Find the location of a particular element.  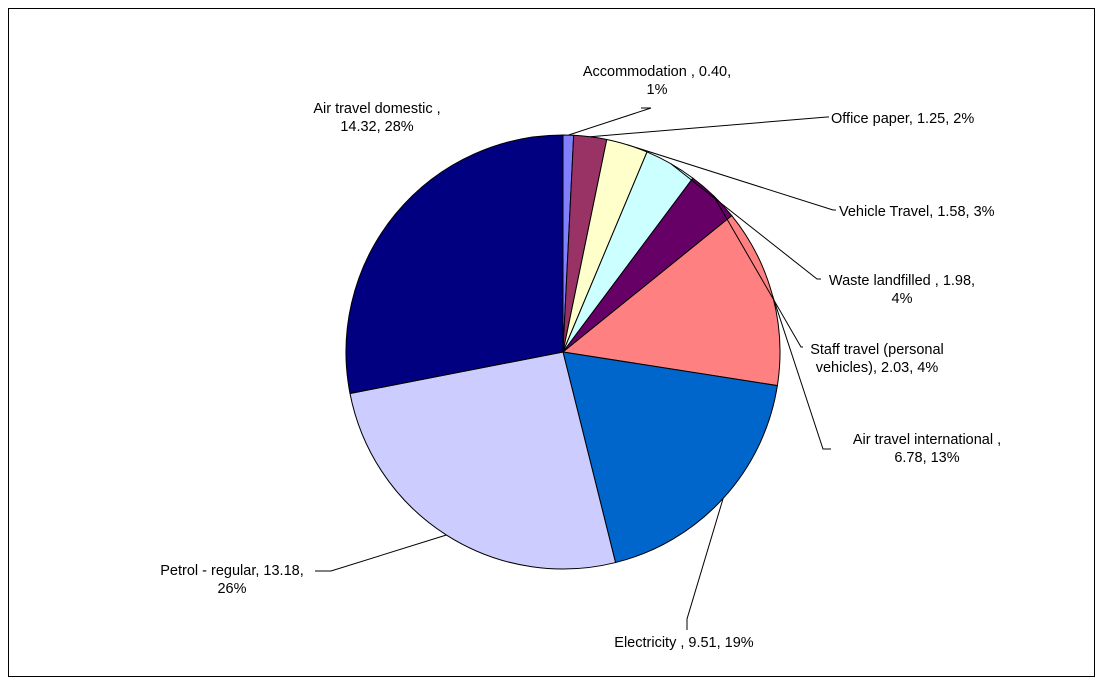

pie-slice-air-travel-international is located at coordinates (671, 300).